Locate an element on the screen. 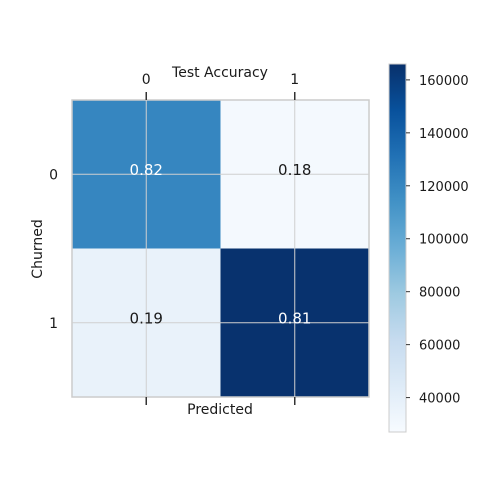 This screenshot has width=480, height=480. y-tick-label: 1 is located at coordinates (53, 324).